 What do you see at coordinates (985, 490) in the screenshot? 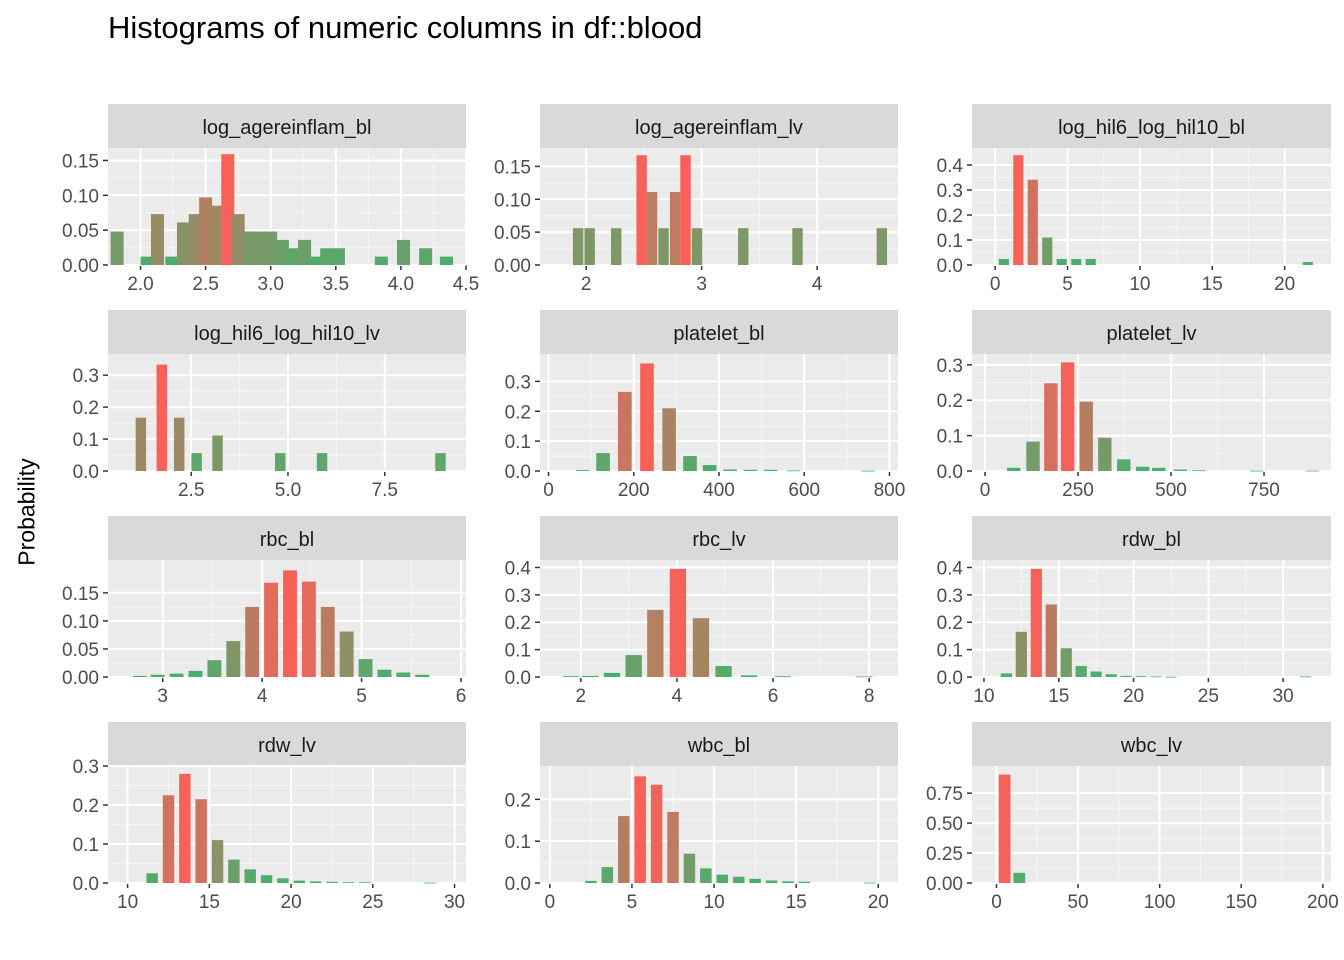
I see `x-tick-label: 0` at bounding box center [985, 490].